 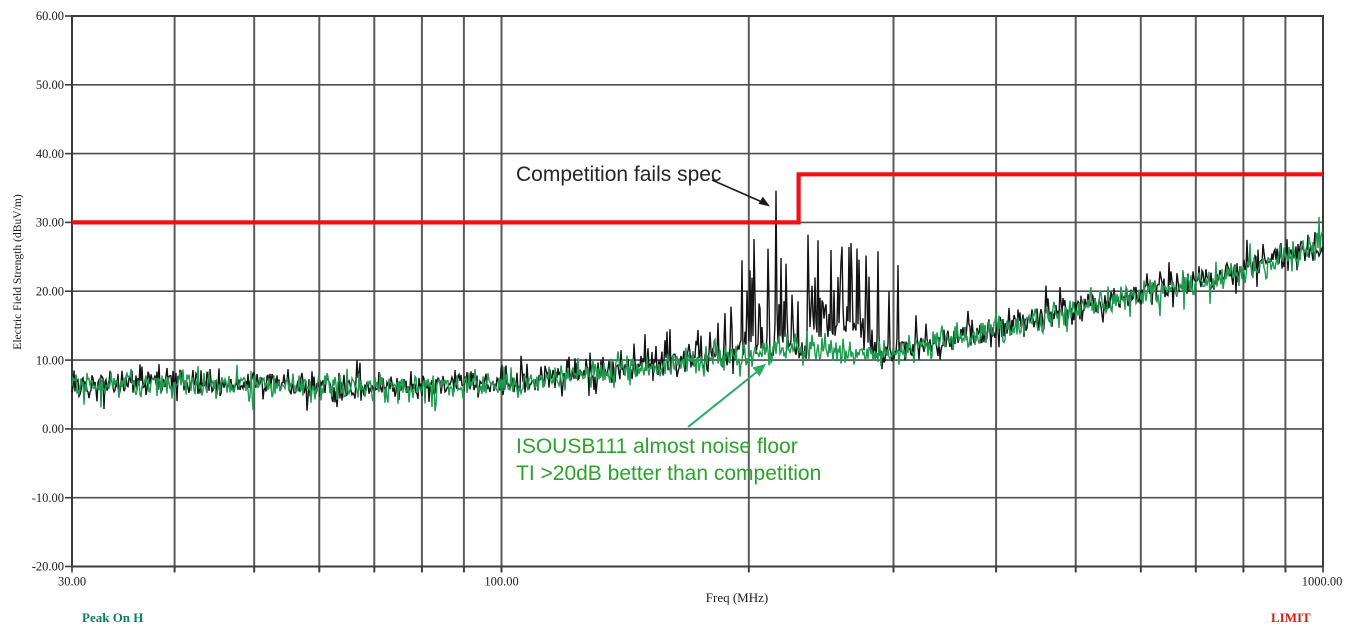 What do you see at coordinates (17, 272) in the screenshot?
I see `svg-text:Electric Field Strength (dBuV/: Electric Field Strength (dBuV/m)` at bounding box center [17, 272].